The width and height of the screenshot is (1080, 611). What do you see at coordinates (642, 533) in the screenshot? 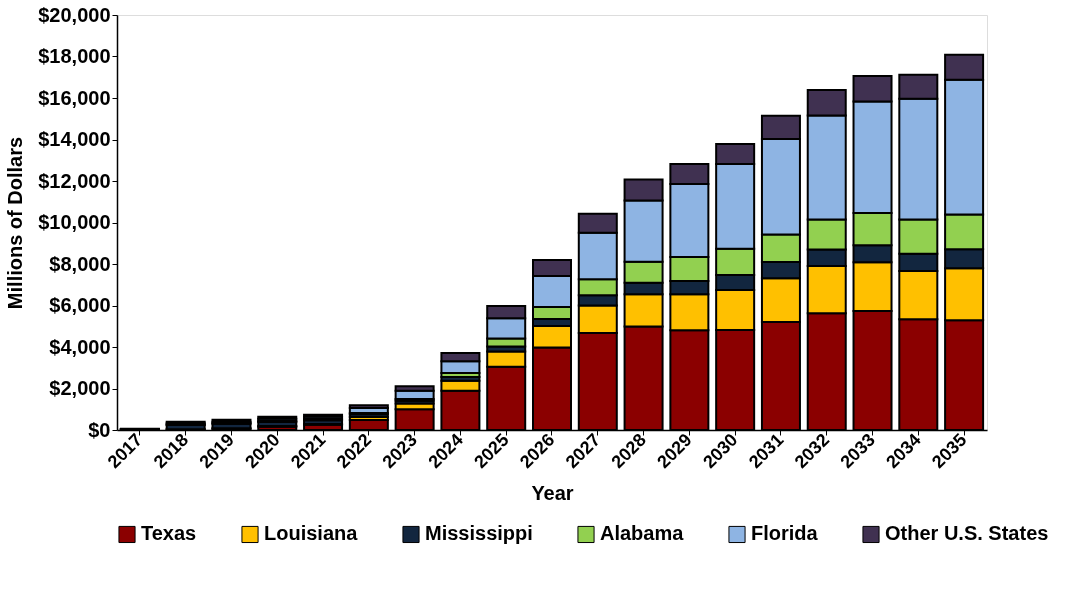
I see `legend-label: Alabama` at bounding box center [642, 533].